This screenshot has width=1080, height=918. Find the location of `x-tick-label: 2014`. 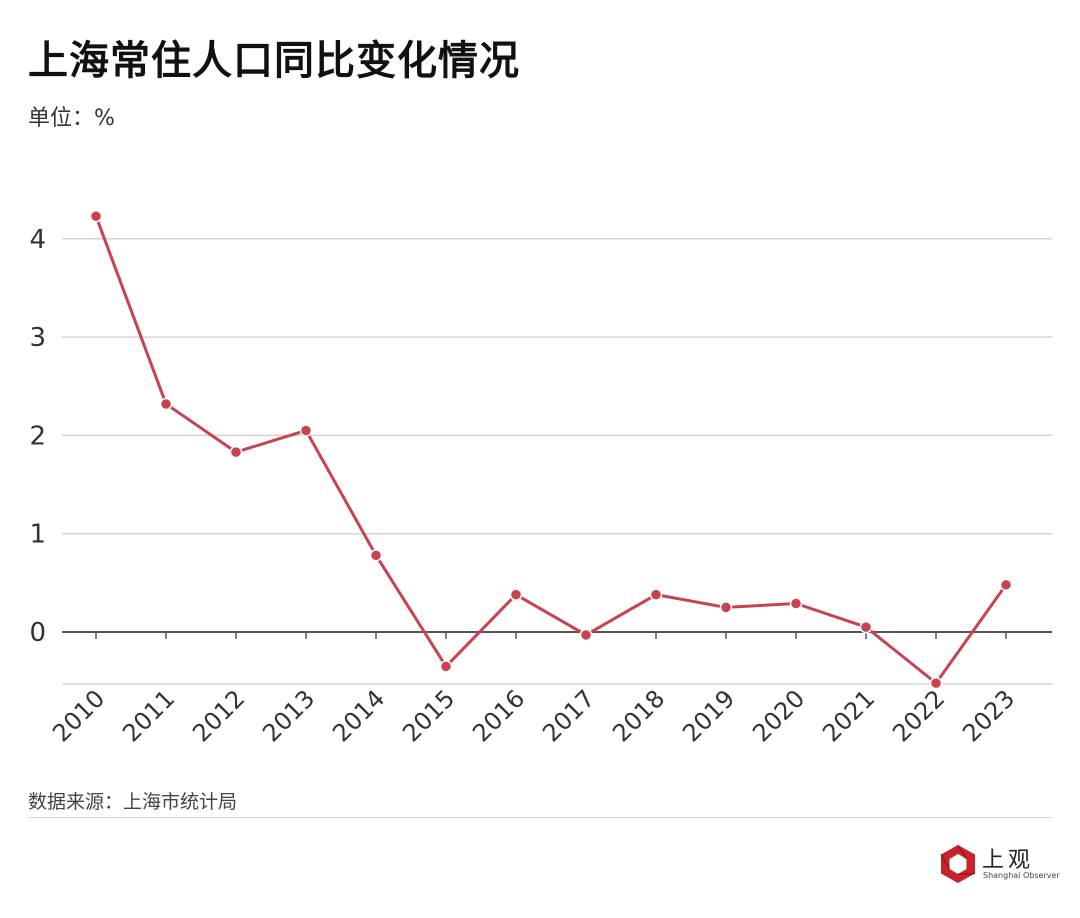

x-tick-label: 2014 is located at coordinates (358, 715).